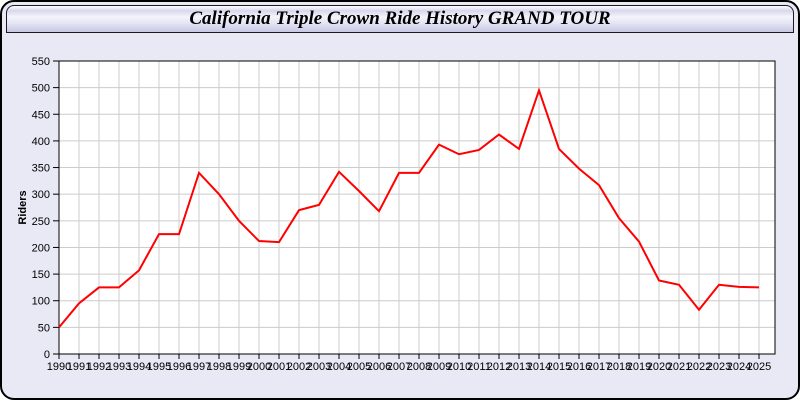 The image size is (800, 400). What do you see at coordinates (199, 367) in the screenshot?
I see `x-axis-tick-label: 1997` at bounding box center [199, 367].